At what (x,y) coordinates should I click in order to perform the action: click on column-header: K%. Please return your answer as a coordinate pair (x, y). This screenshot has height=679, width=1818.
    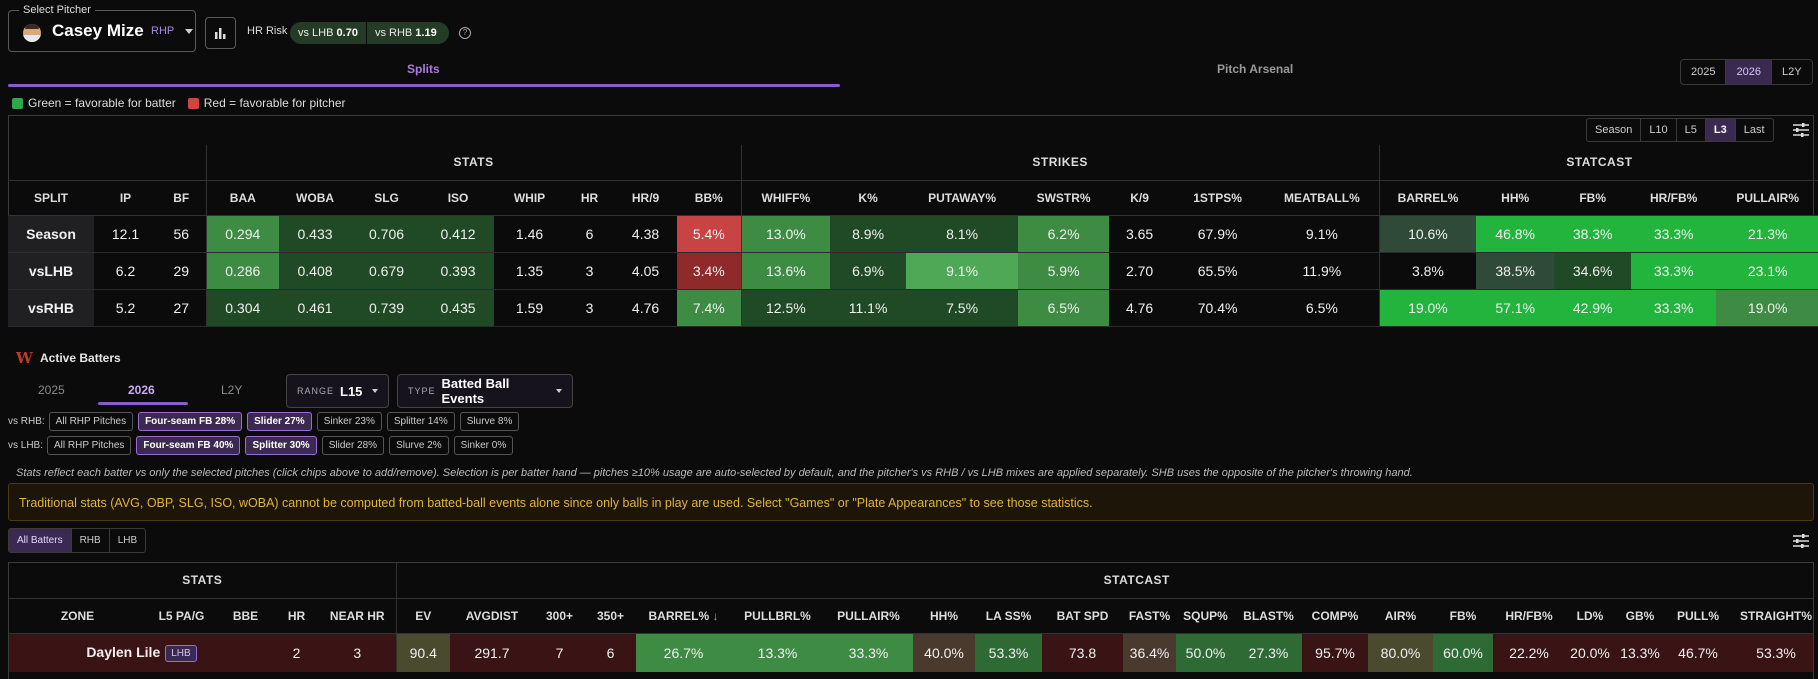
    Looking at the image, I should click on (868, 198).